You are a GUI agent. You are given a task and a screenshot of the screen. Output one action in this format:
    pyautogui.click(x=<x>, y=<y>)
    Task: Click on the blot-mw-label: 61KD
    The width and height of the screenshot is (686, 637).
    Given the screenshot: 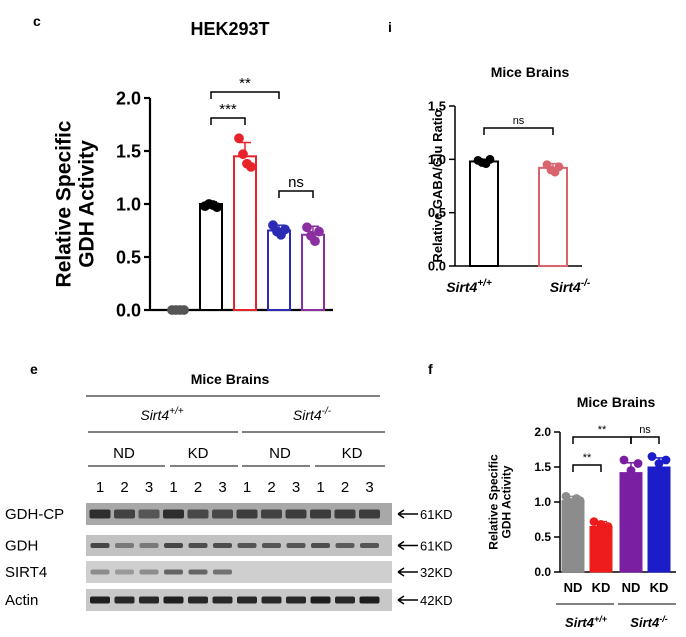 What is the action you would take?
    pyautogui.click(x=436, y=546)
    